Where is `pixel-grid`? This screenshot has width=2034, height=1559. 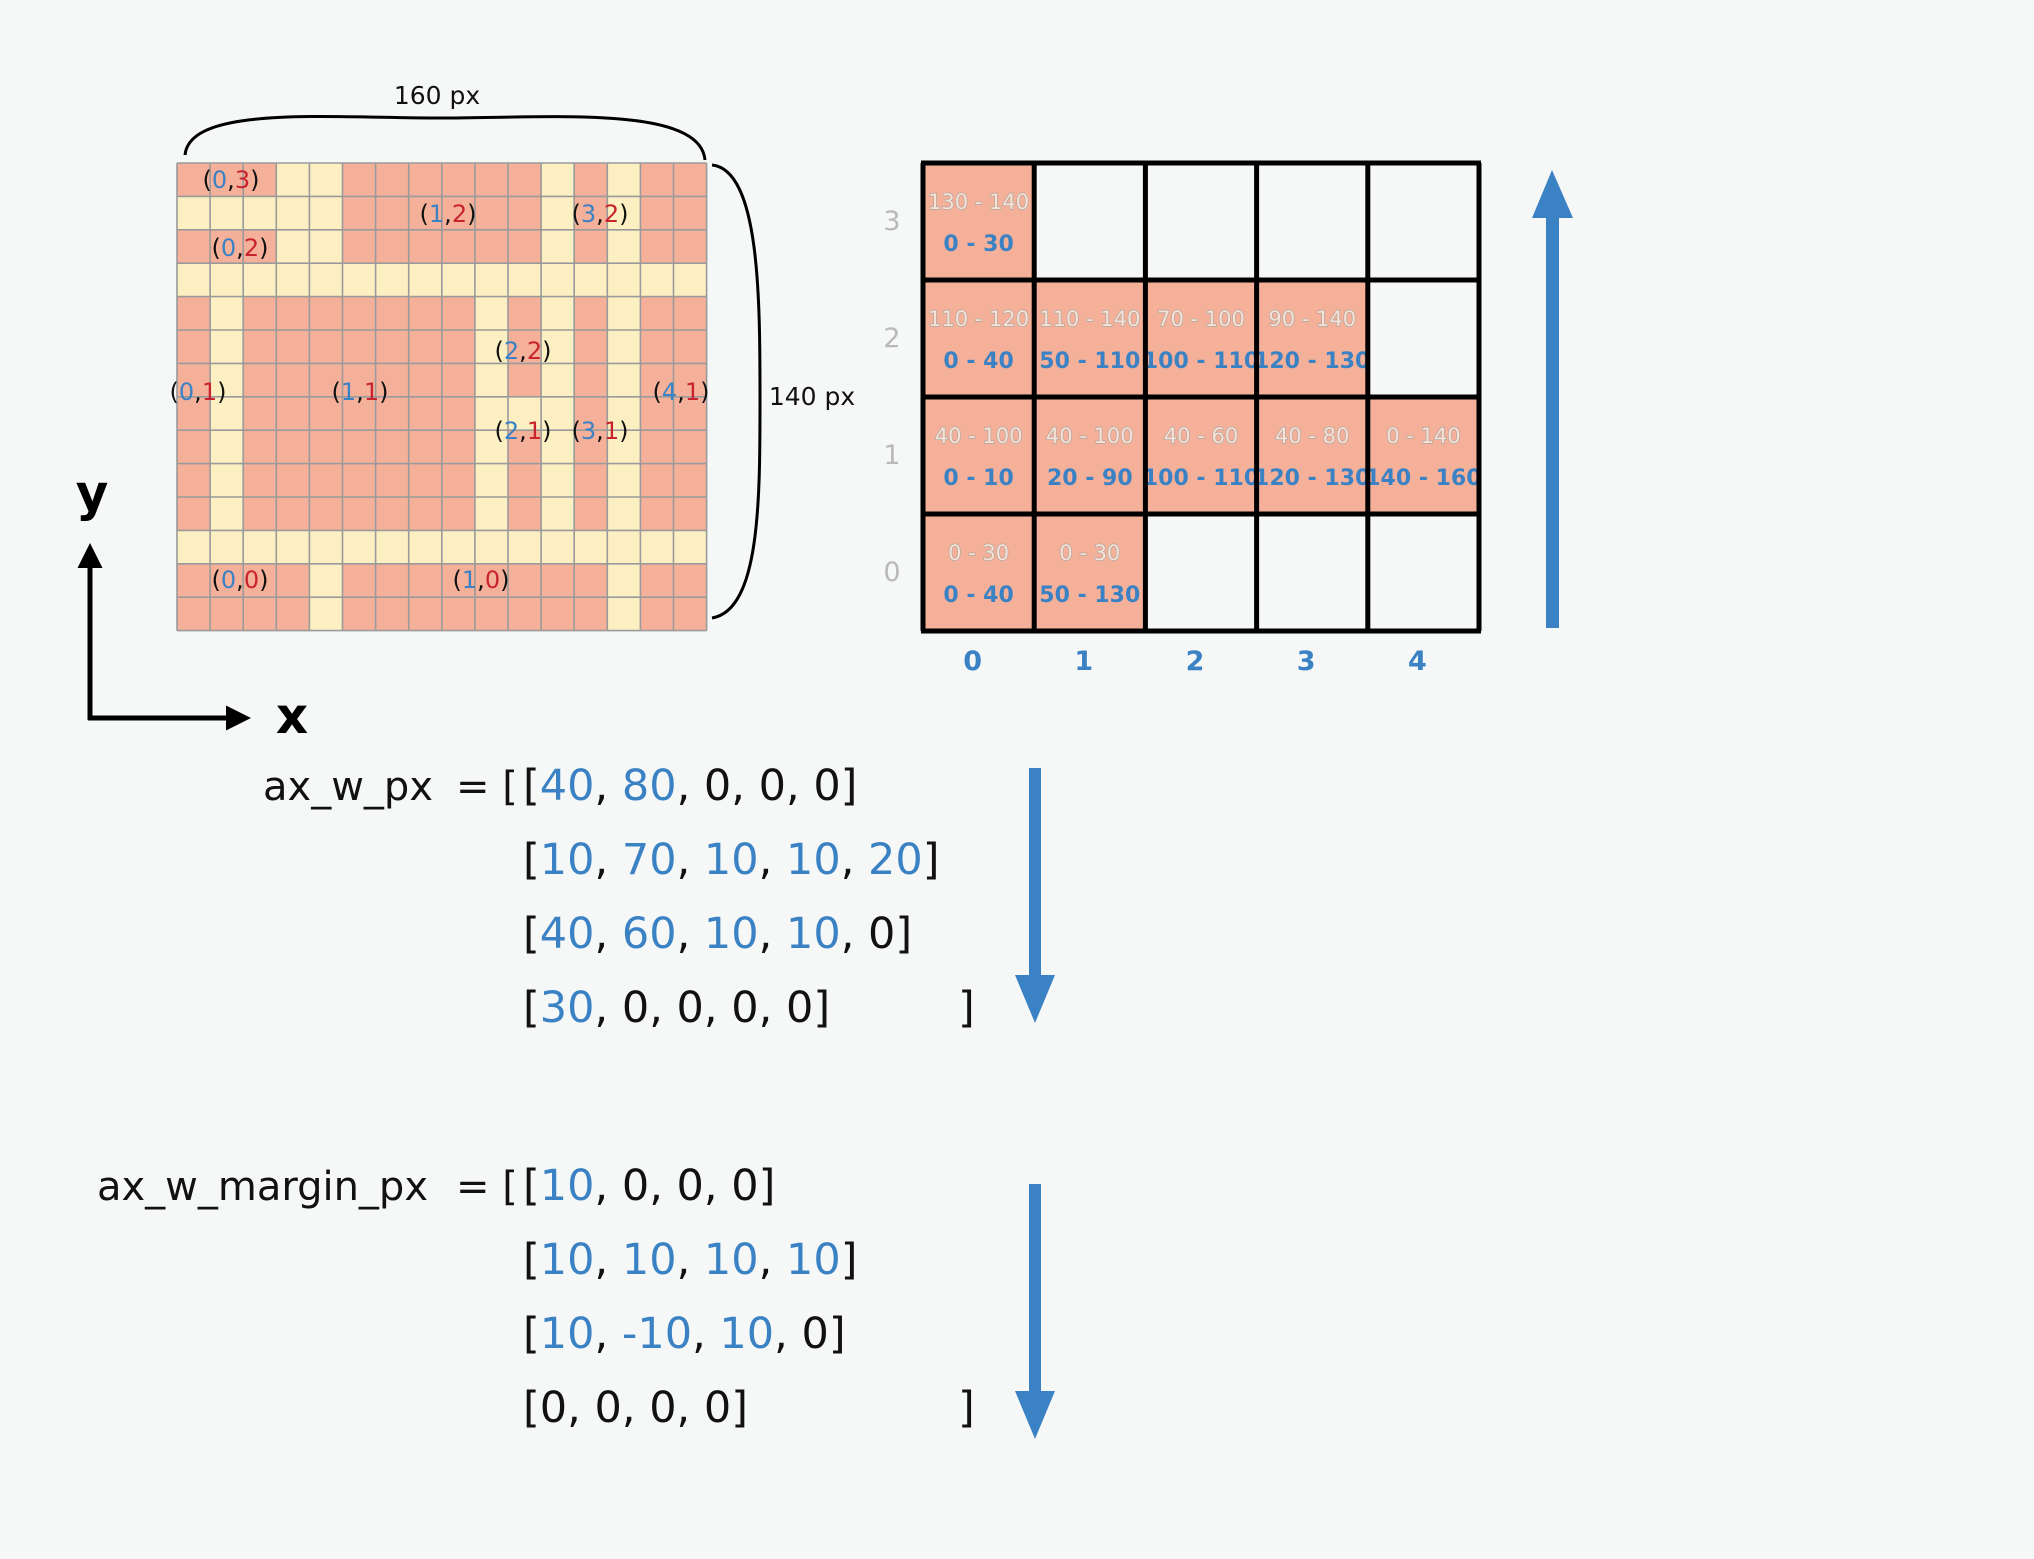
pixel-grid is located at coordinates (442, 397).